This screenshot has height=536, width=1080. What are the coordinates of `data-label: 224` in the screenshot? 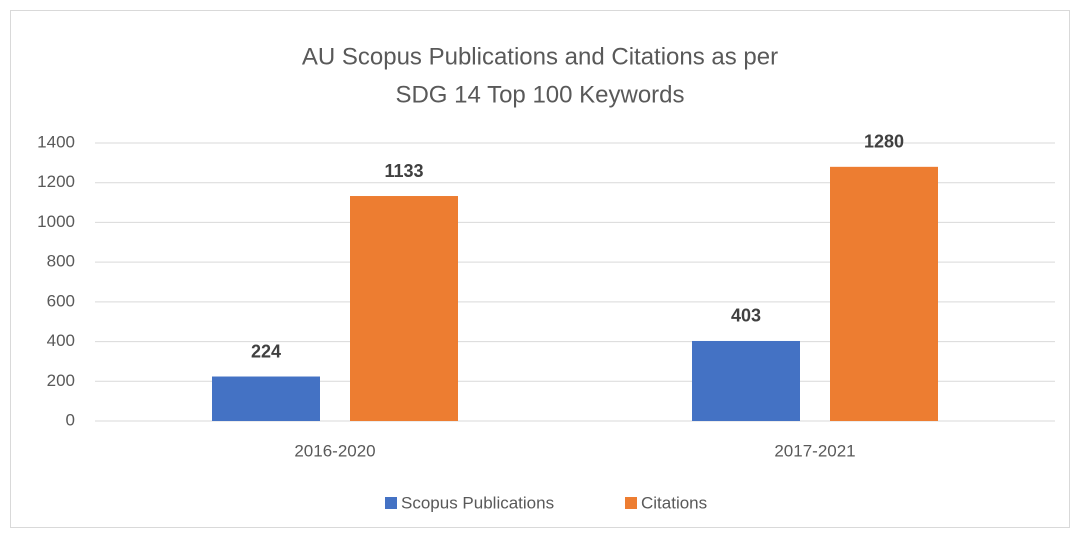 It's located at (266, 351).